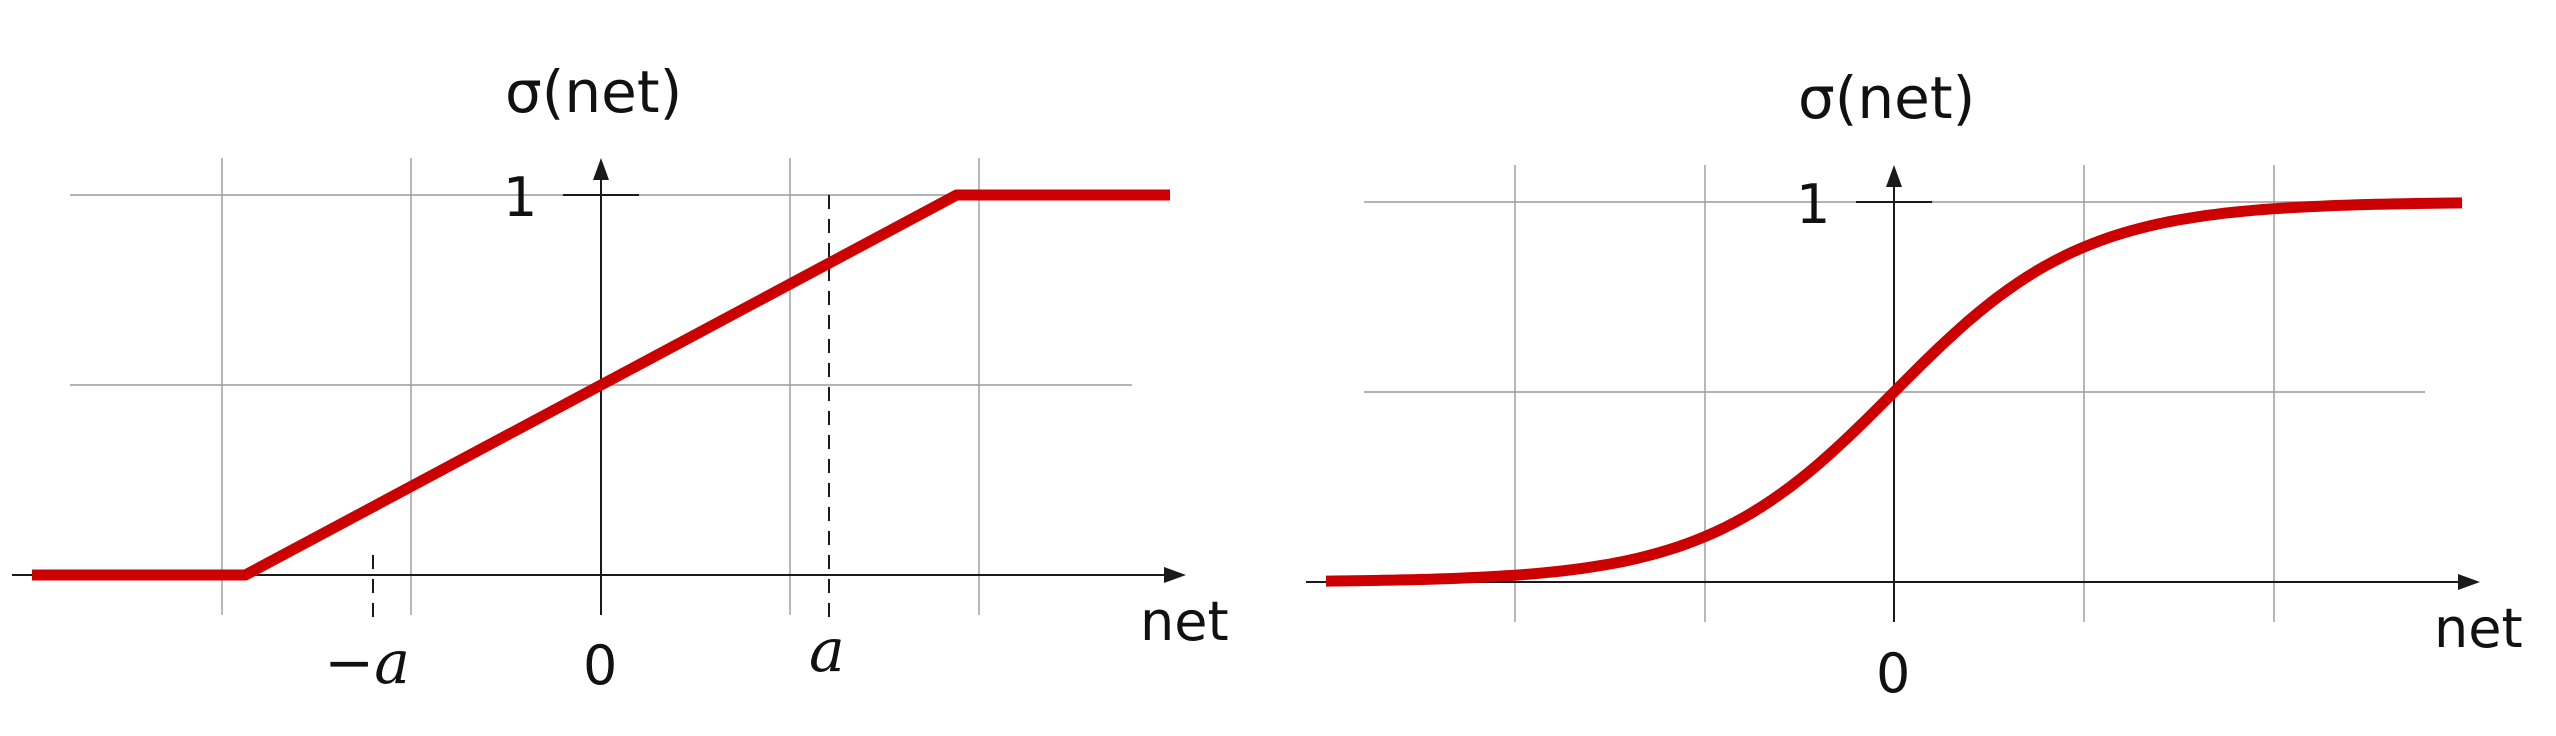  What do you see at coordinates (367, 663) in the screenshot?
I see `x-tick-label-neg-a: −a` at bounding box center [367, 663].